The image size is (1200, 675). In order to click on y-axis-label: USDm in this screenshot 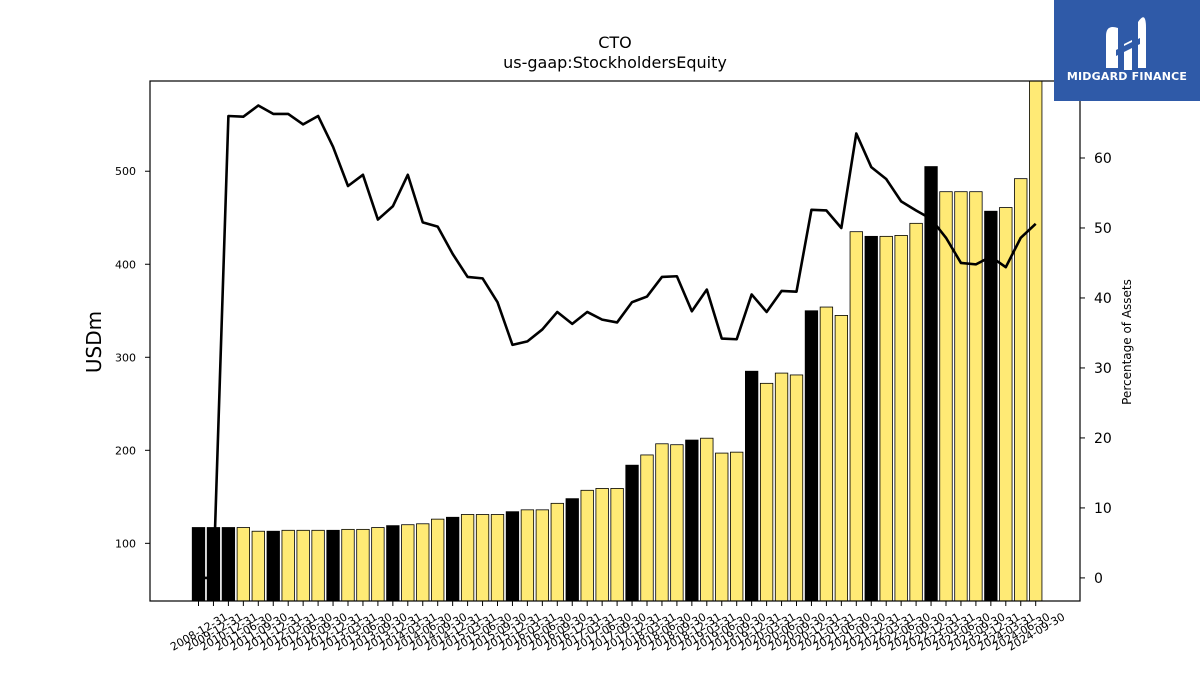, I will do `click(94, 342)`.